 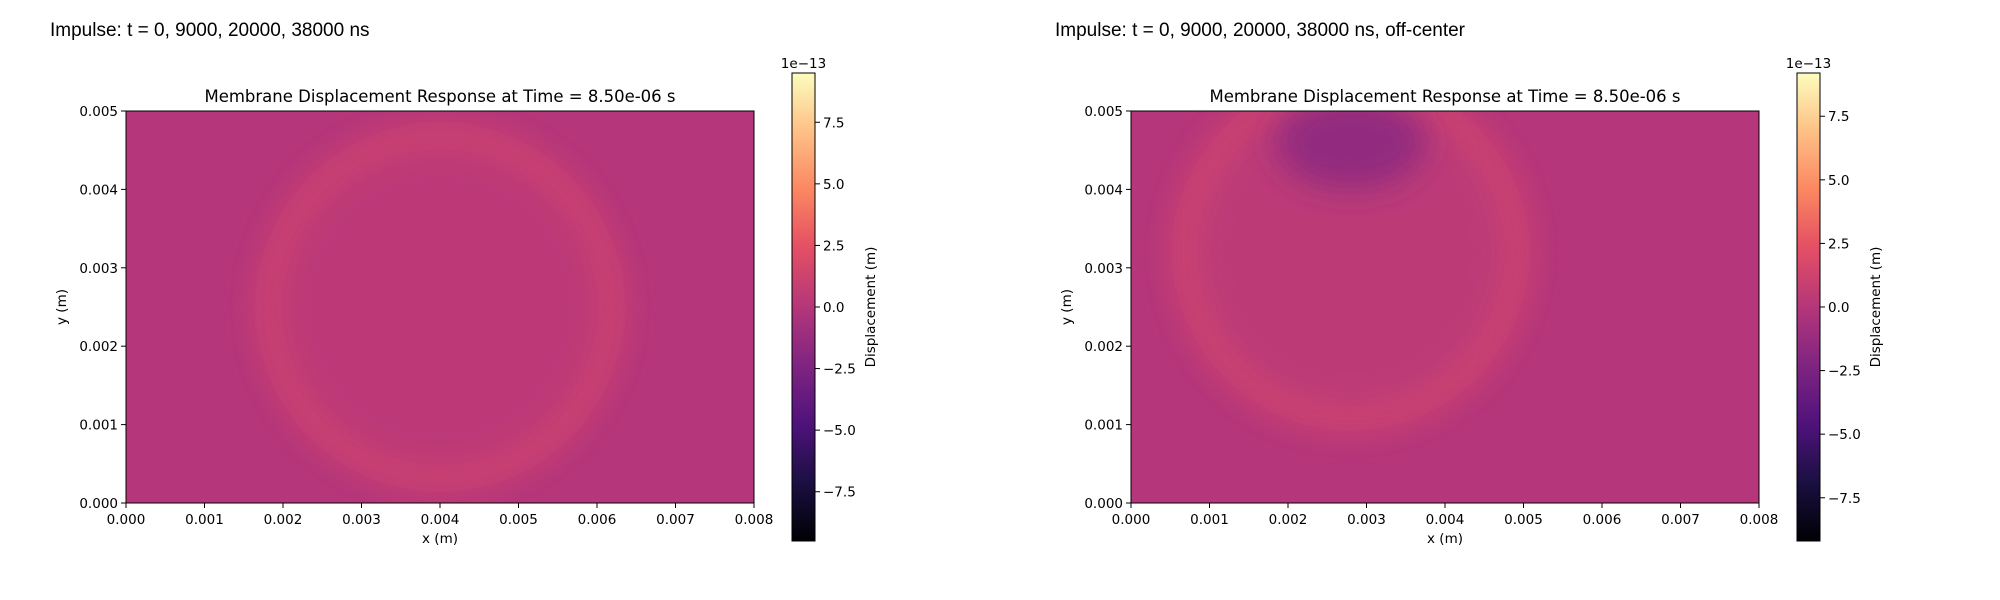 What do you see at coordinates (210, 30) in the screenshot?
I see `panel-heading: Impulse: t = 0, 9000, 20000, 38000 ns` at bounding box center [210, 30].